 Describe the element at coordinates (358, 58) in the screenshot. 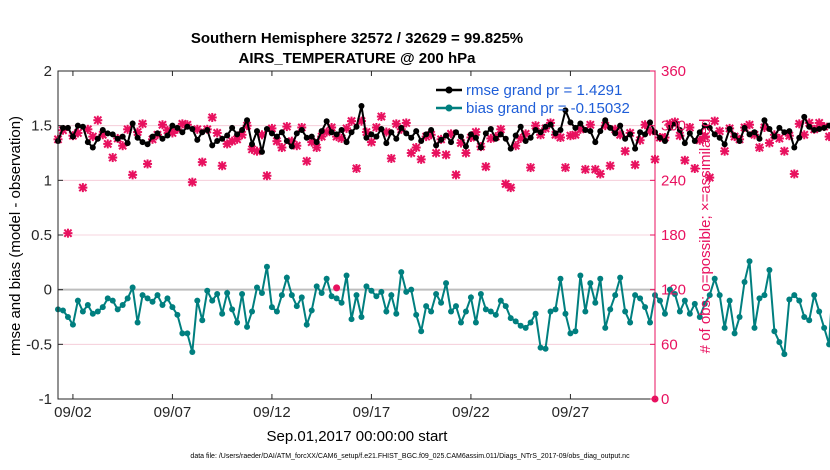

I see `chart-subtitle: AIRS_TEMPERATURE @ 200 hPa` at that location.